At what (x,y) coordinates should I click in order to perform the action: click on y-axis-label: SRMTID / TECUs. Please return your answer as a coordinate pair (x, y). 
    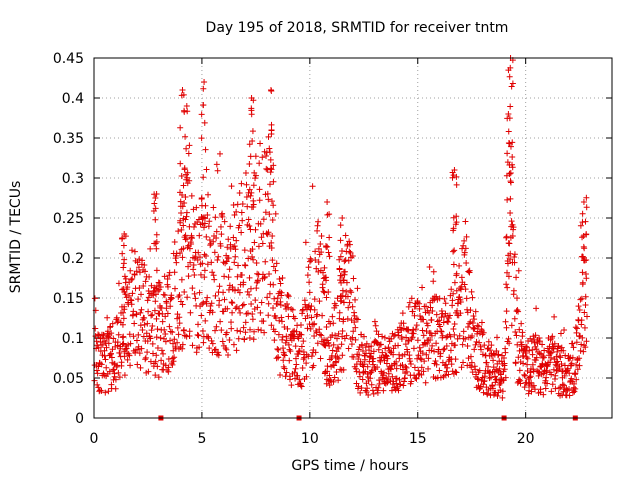
    Looking at the image, I should click on (16, 237).